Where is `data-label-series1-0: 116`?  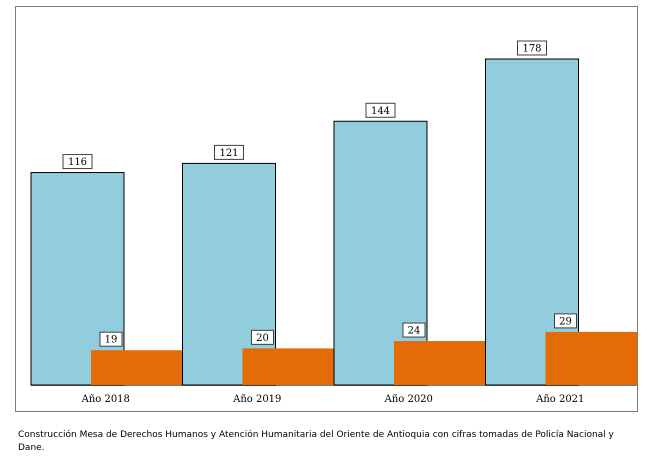 data-label-series1-0: 116 is located at coordinates (77, 162).